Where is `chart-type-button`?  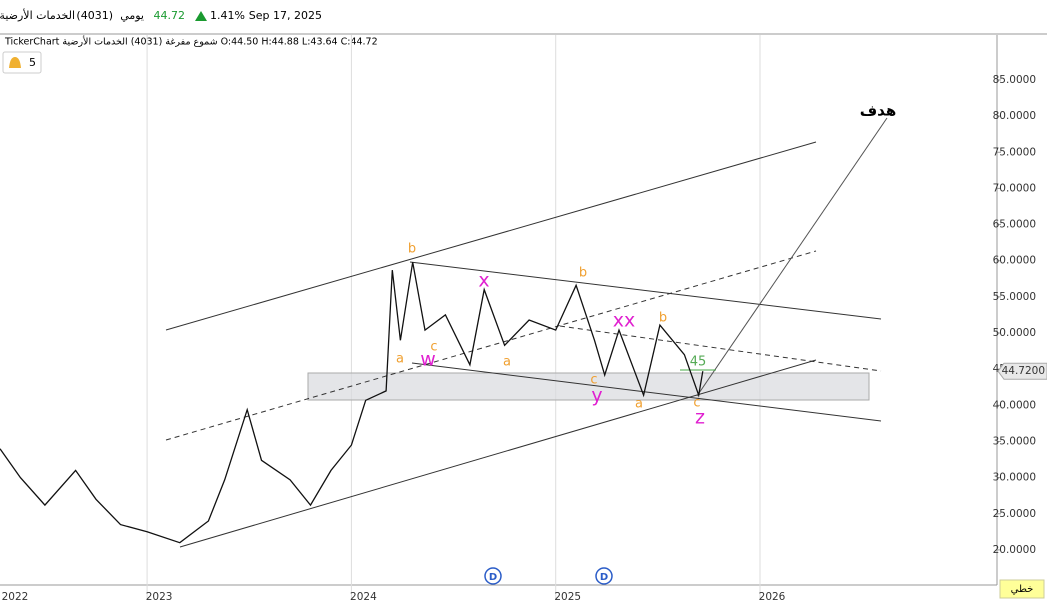
chart-type-button is located at coordinates (1022, 589).